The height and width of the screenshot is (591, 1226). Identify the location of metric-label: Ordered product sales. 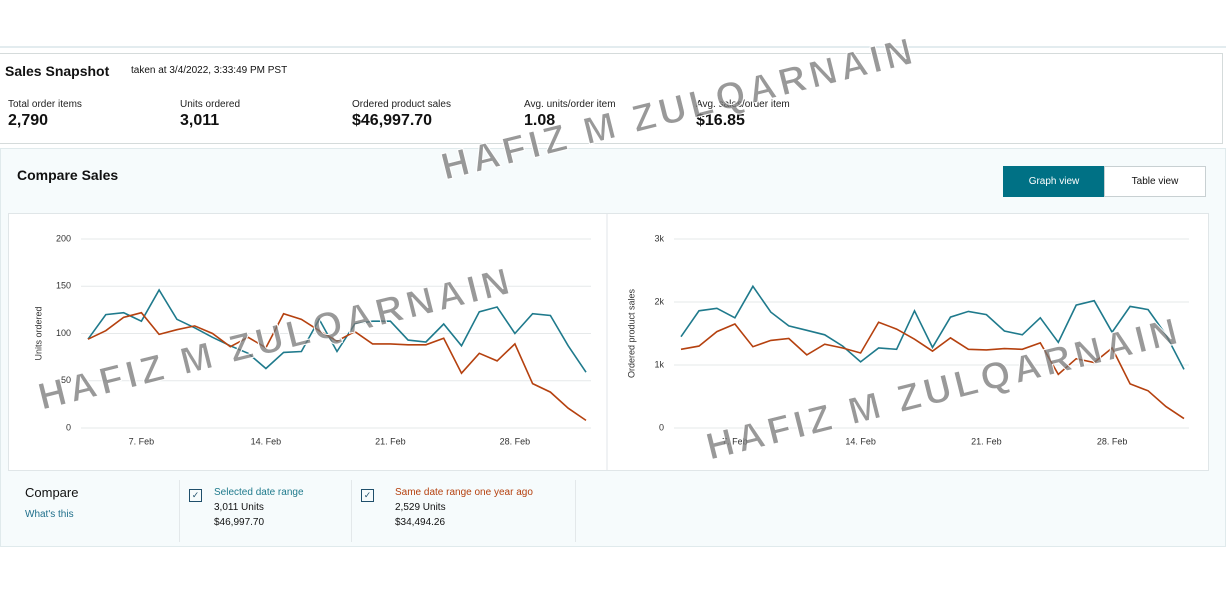
(401, 104).